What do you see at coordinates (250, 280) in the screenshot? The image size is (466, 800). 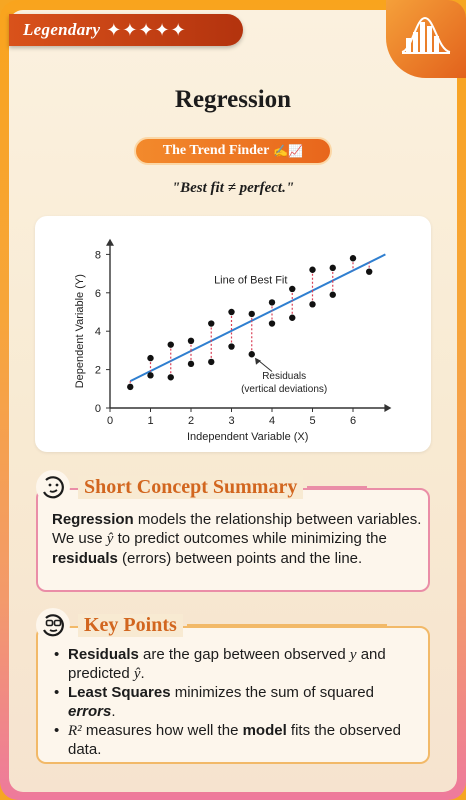 I see `fit-annotation: Line of Best Fit` at bounding box center [250, 280].